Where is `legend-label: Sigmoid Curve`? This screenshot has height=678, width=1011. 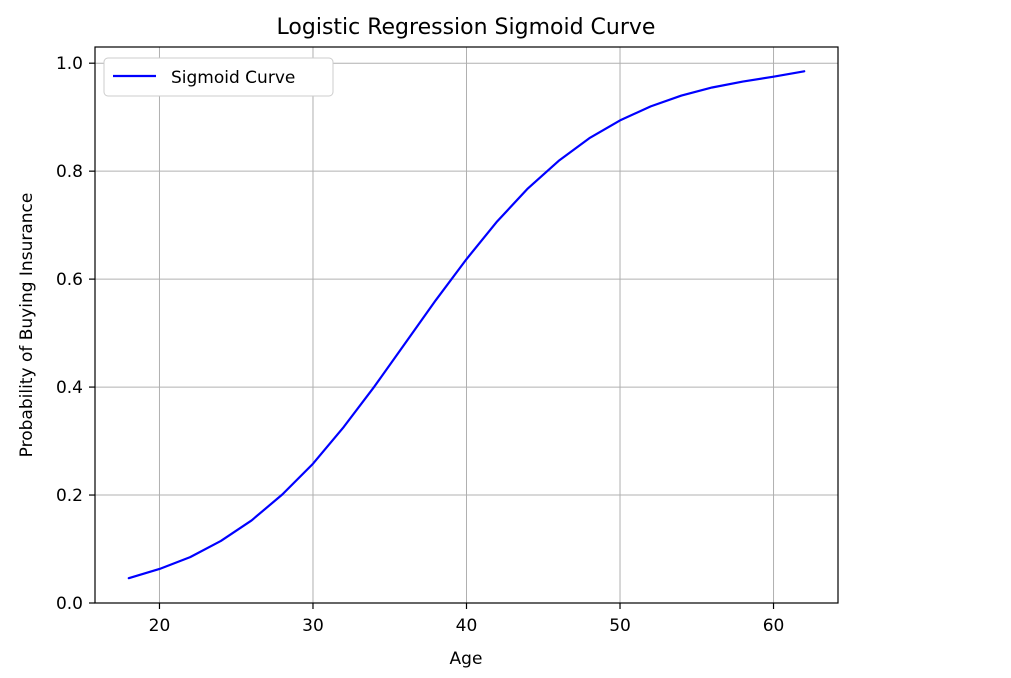
legend-label: Sigmoid Curve is located at coordinates (233, 78).